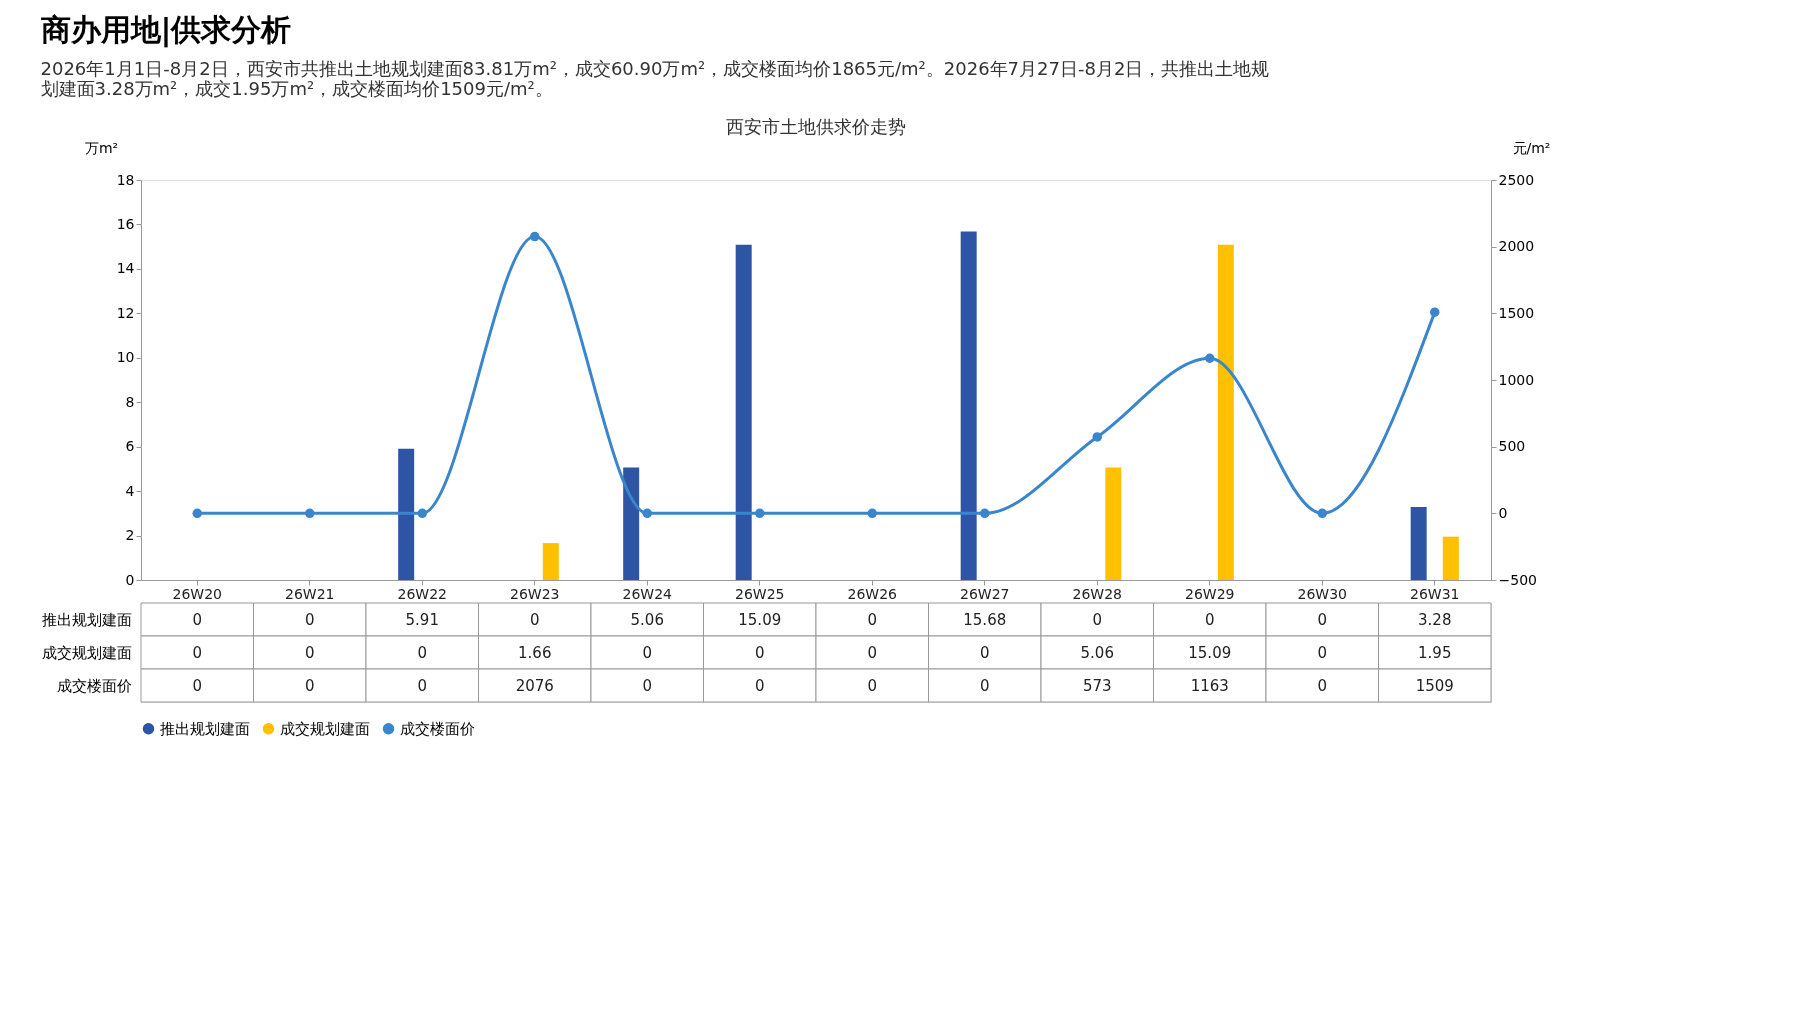  Describe the element at coordinates (86, 619) in the screenshot. I see `text: 推出规划建面` at that location.